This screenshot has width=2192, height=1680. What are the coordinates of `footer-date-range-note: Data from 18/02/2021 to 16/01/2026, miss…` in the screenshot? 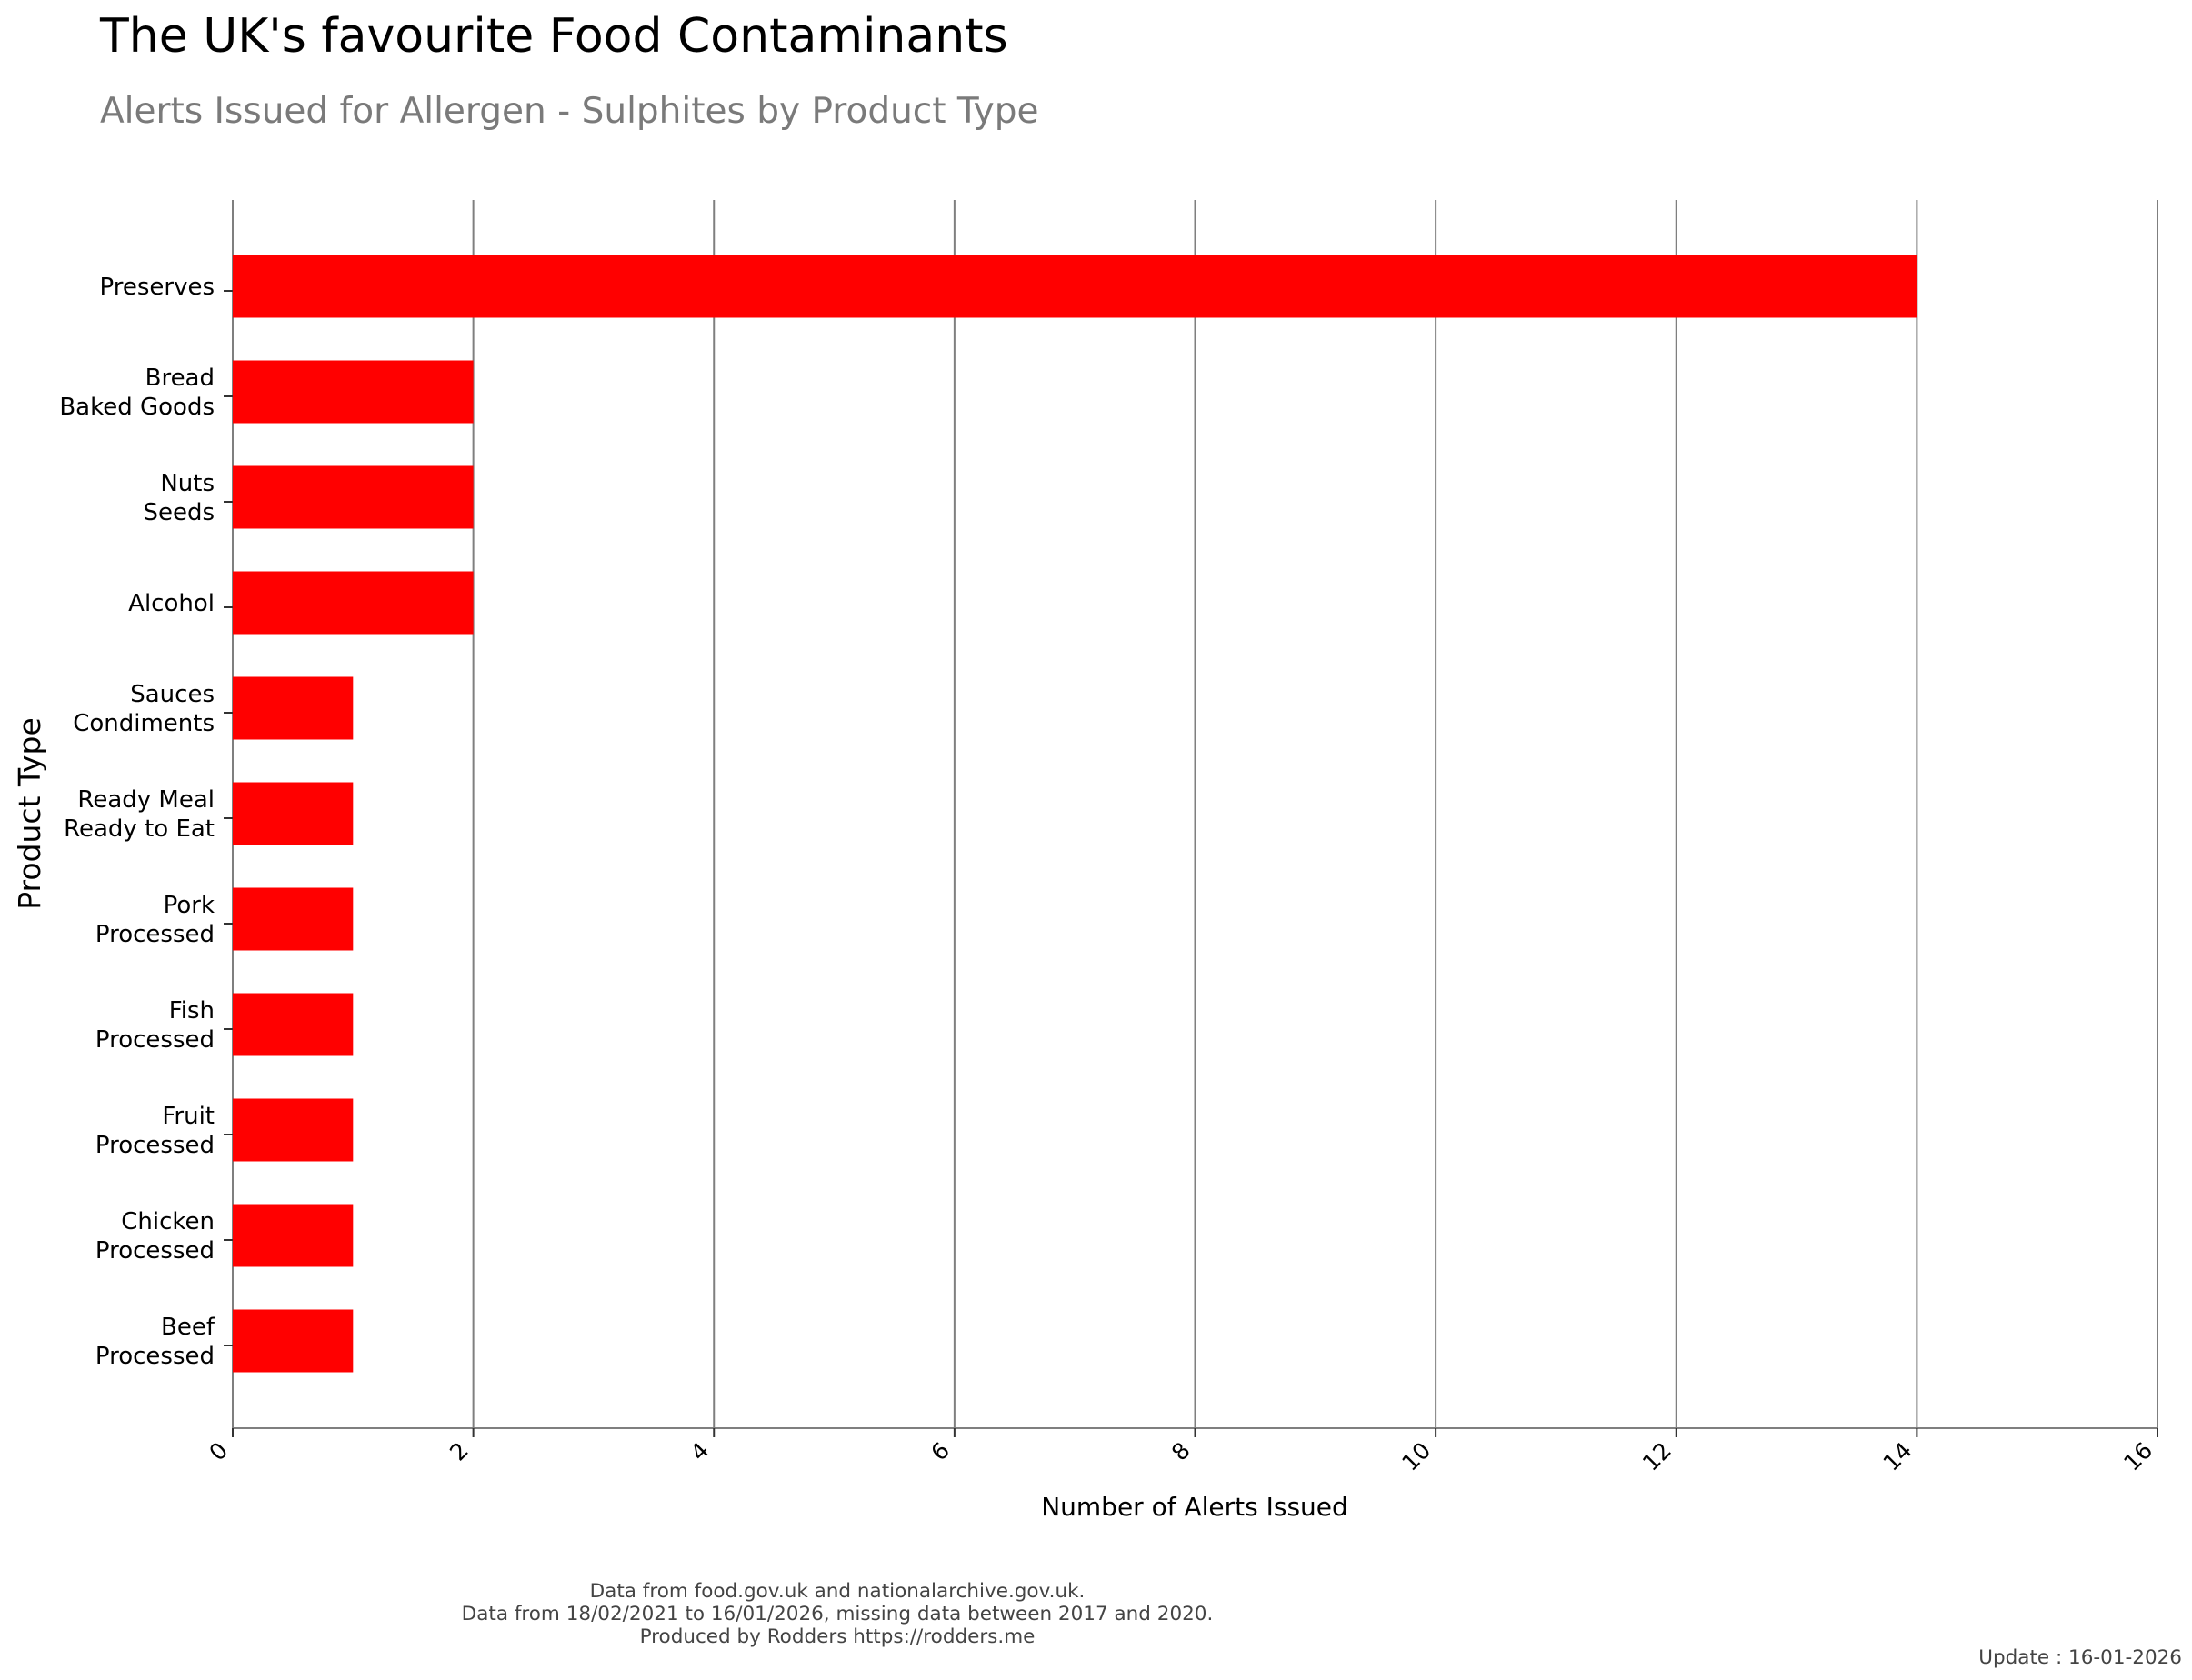 It's located at (838, 1614).